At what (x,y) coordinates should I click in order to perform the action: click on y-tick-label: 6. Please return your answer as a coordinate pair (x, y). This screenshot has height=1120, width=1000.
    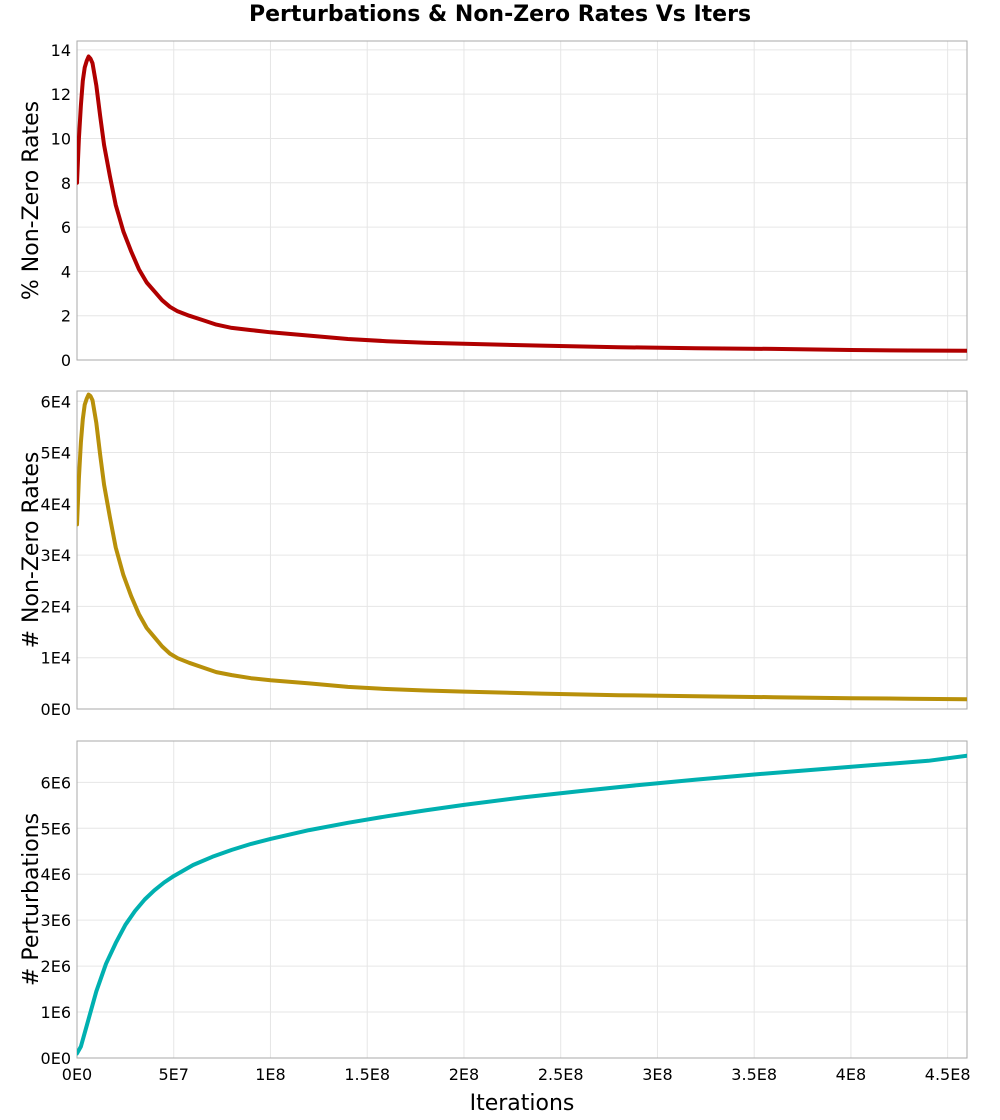
    Looking at the image, I should click on (66, 227).